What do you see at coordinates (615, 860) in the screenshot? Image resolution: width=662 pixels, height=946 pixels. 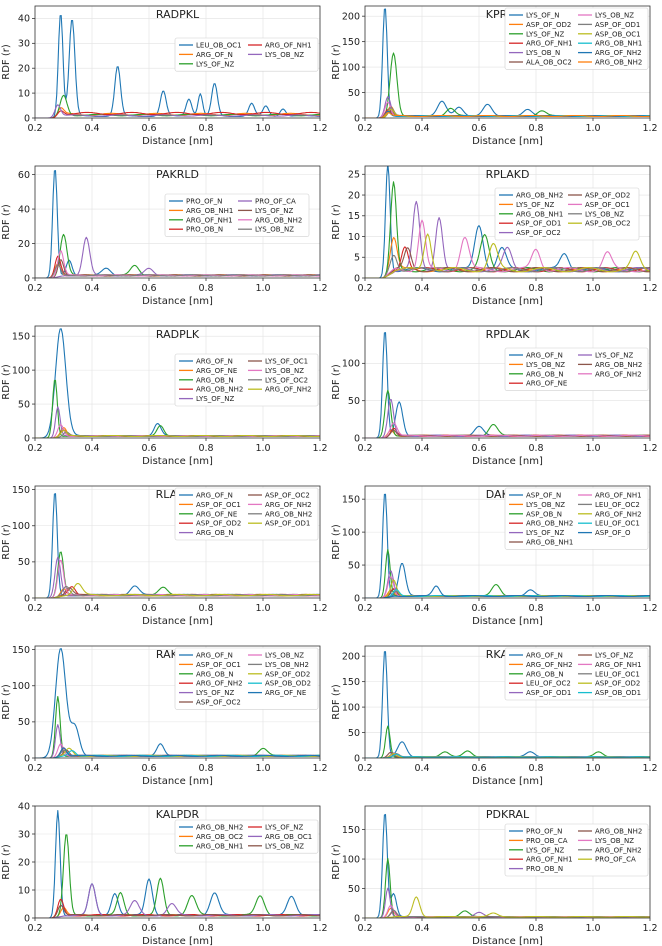 I see `legend-entry-label: PRO_OF_CA` at bounding box center [615, 860].